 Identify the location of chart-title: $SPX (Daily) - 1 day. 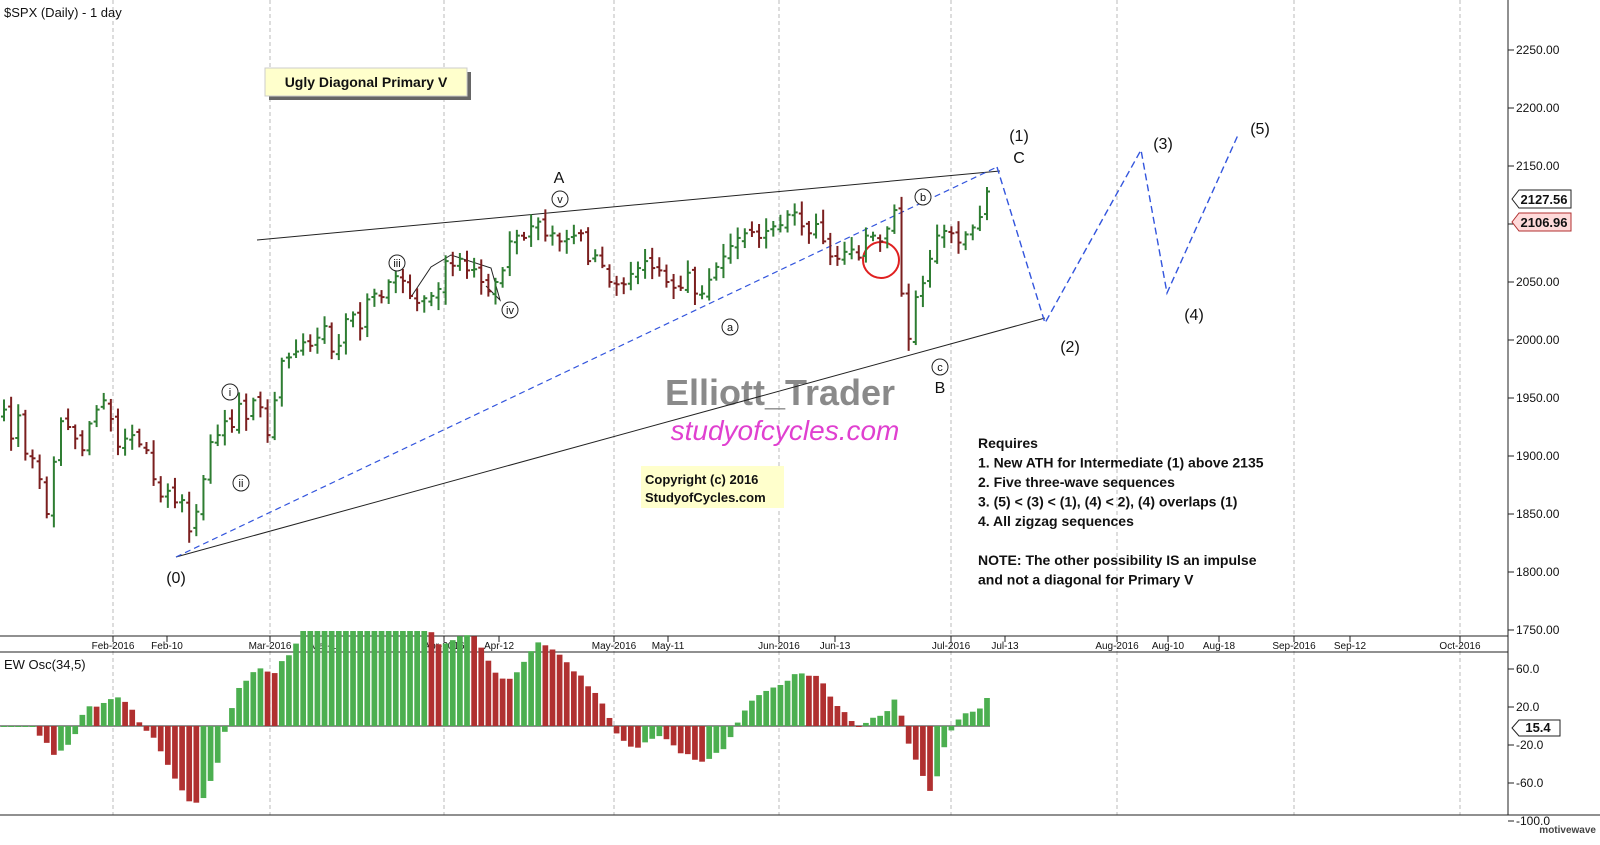
(63, 12).